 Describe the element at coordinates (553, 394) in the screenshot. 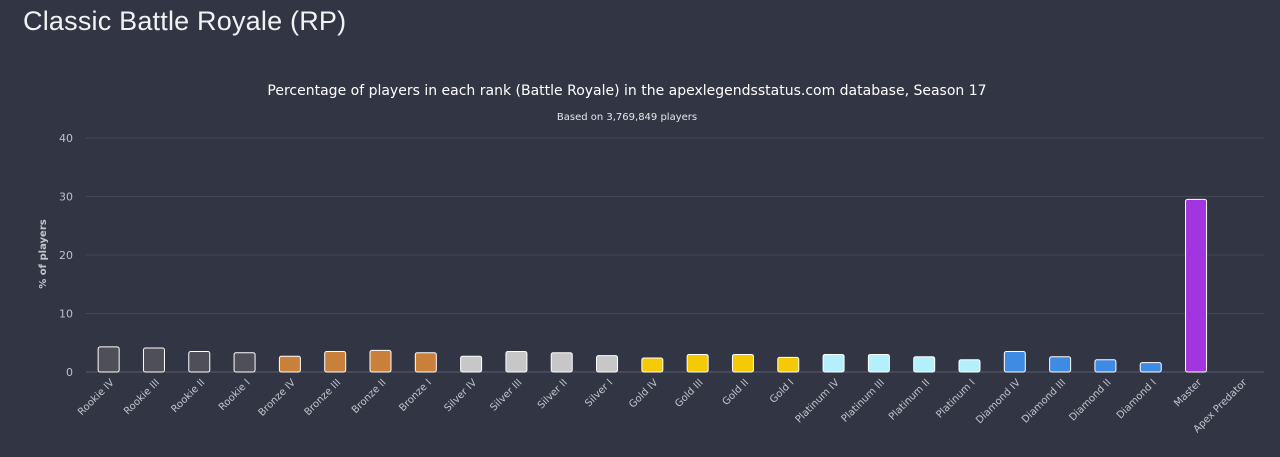

I see `x-tick-label: Silver II` at that location.